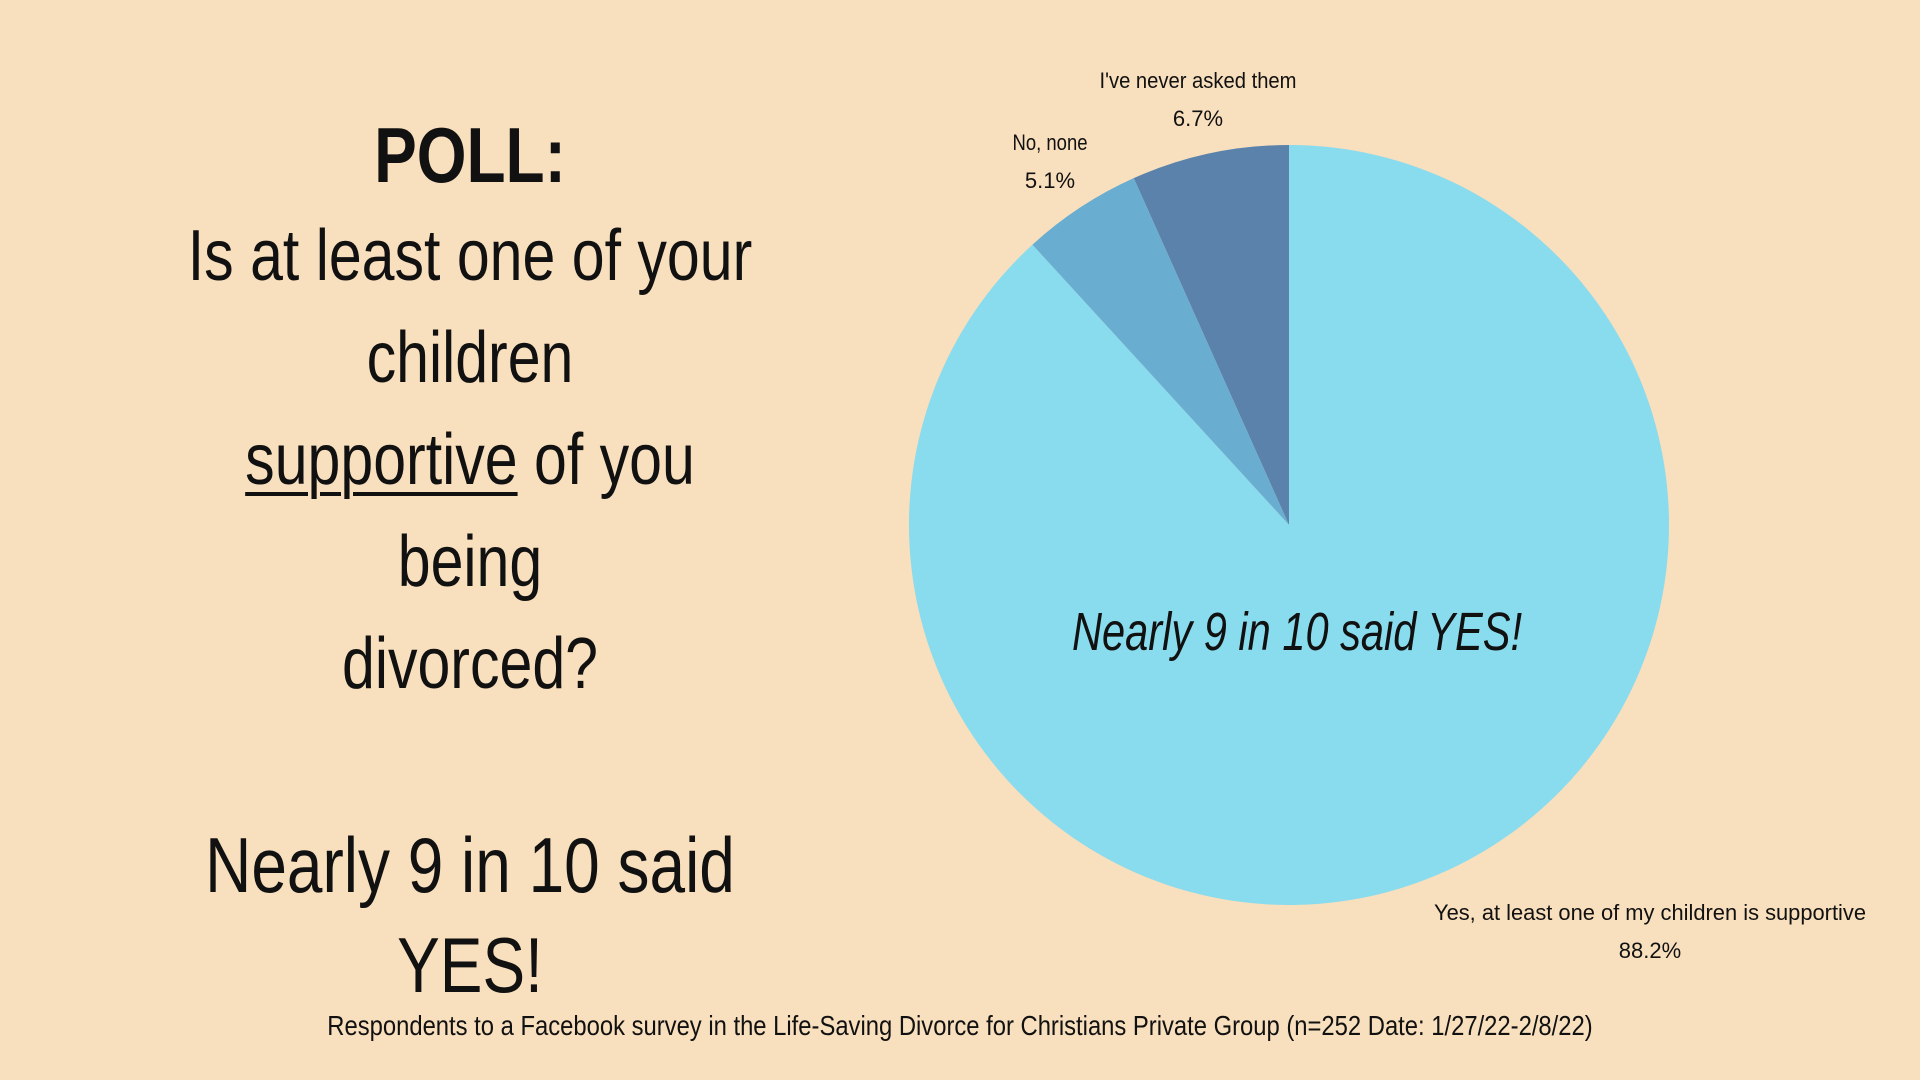 The height and width of the screenshot is (1080, 1920). What do you see at coordinates (1050, 180) in the screenshot?
I see `slice-value-2: 5.1%` at bounding box center [1050, 180].